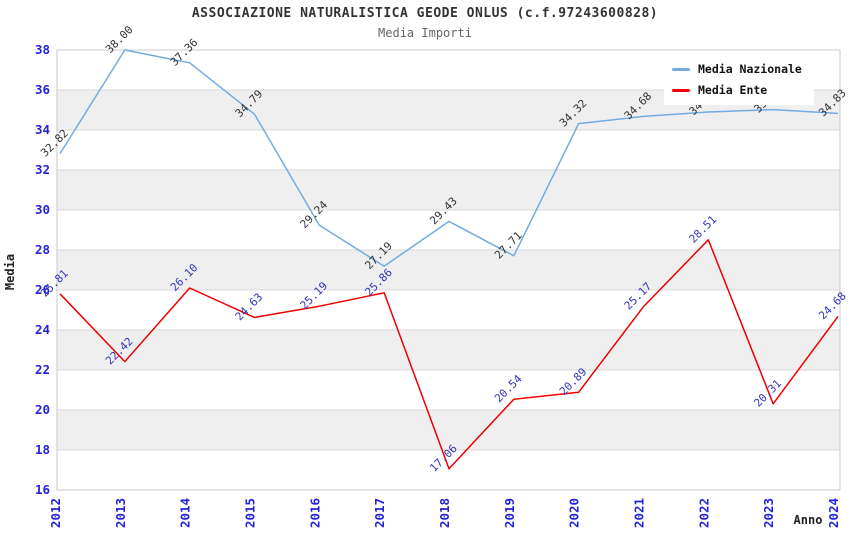  I want to click on y-tick-label: 18, so click(42, 449).